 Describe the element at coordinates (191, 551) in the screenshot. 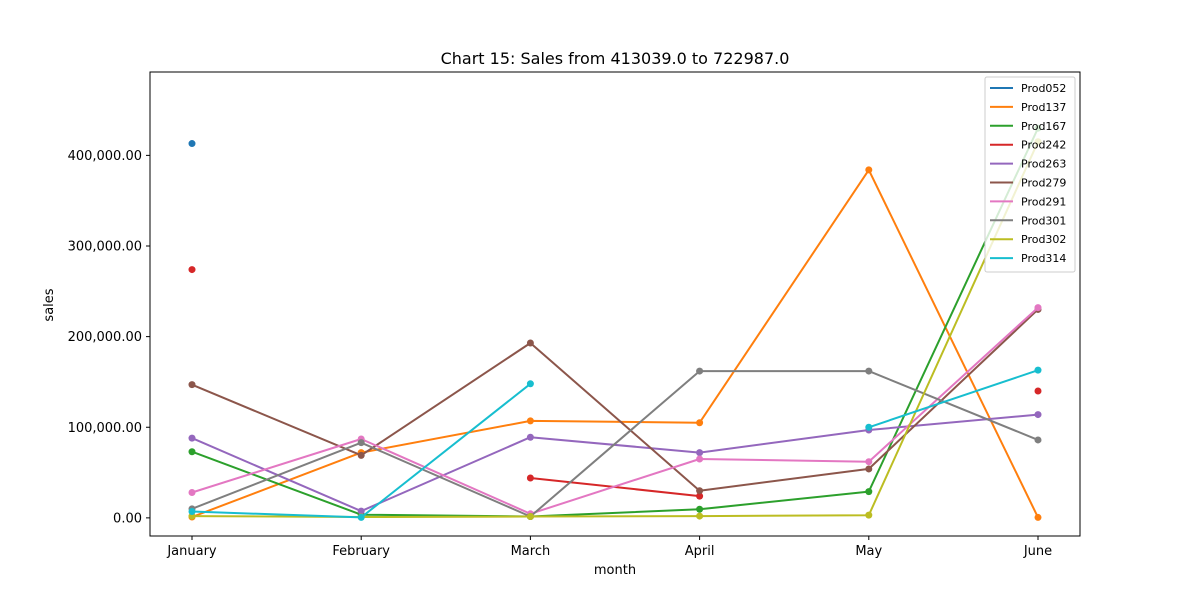

I see `x-tick-label: January` at that location.